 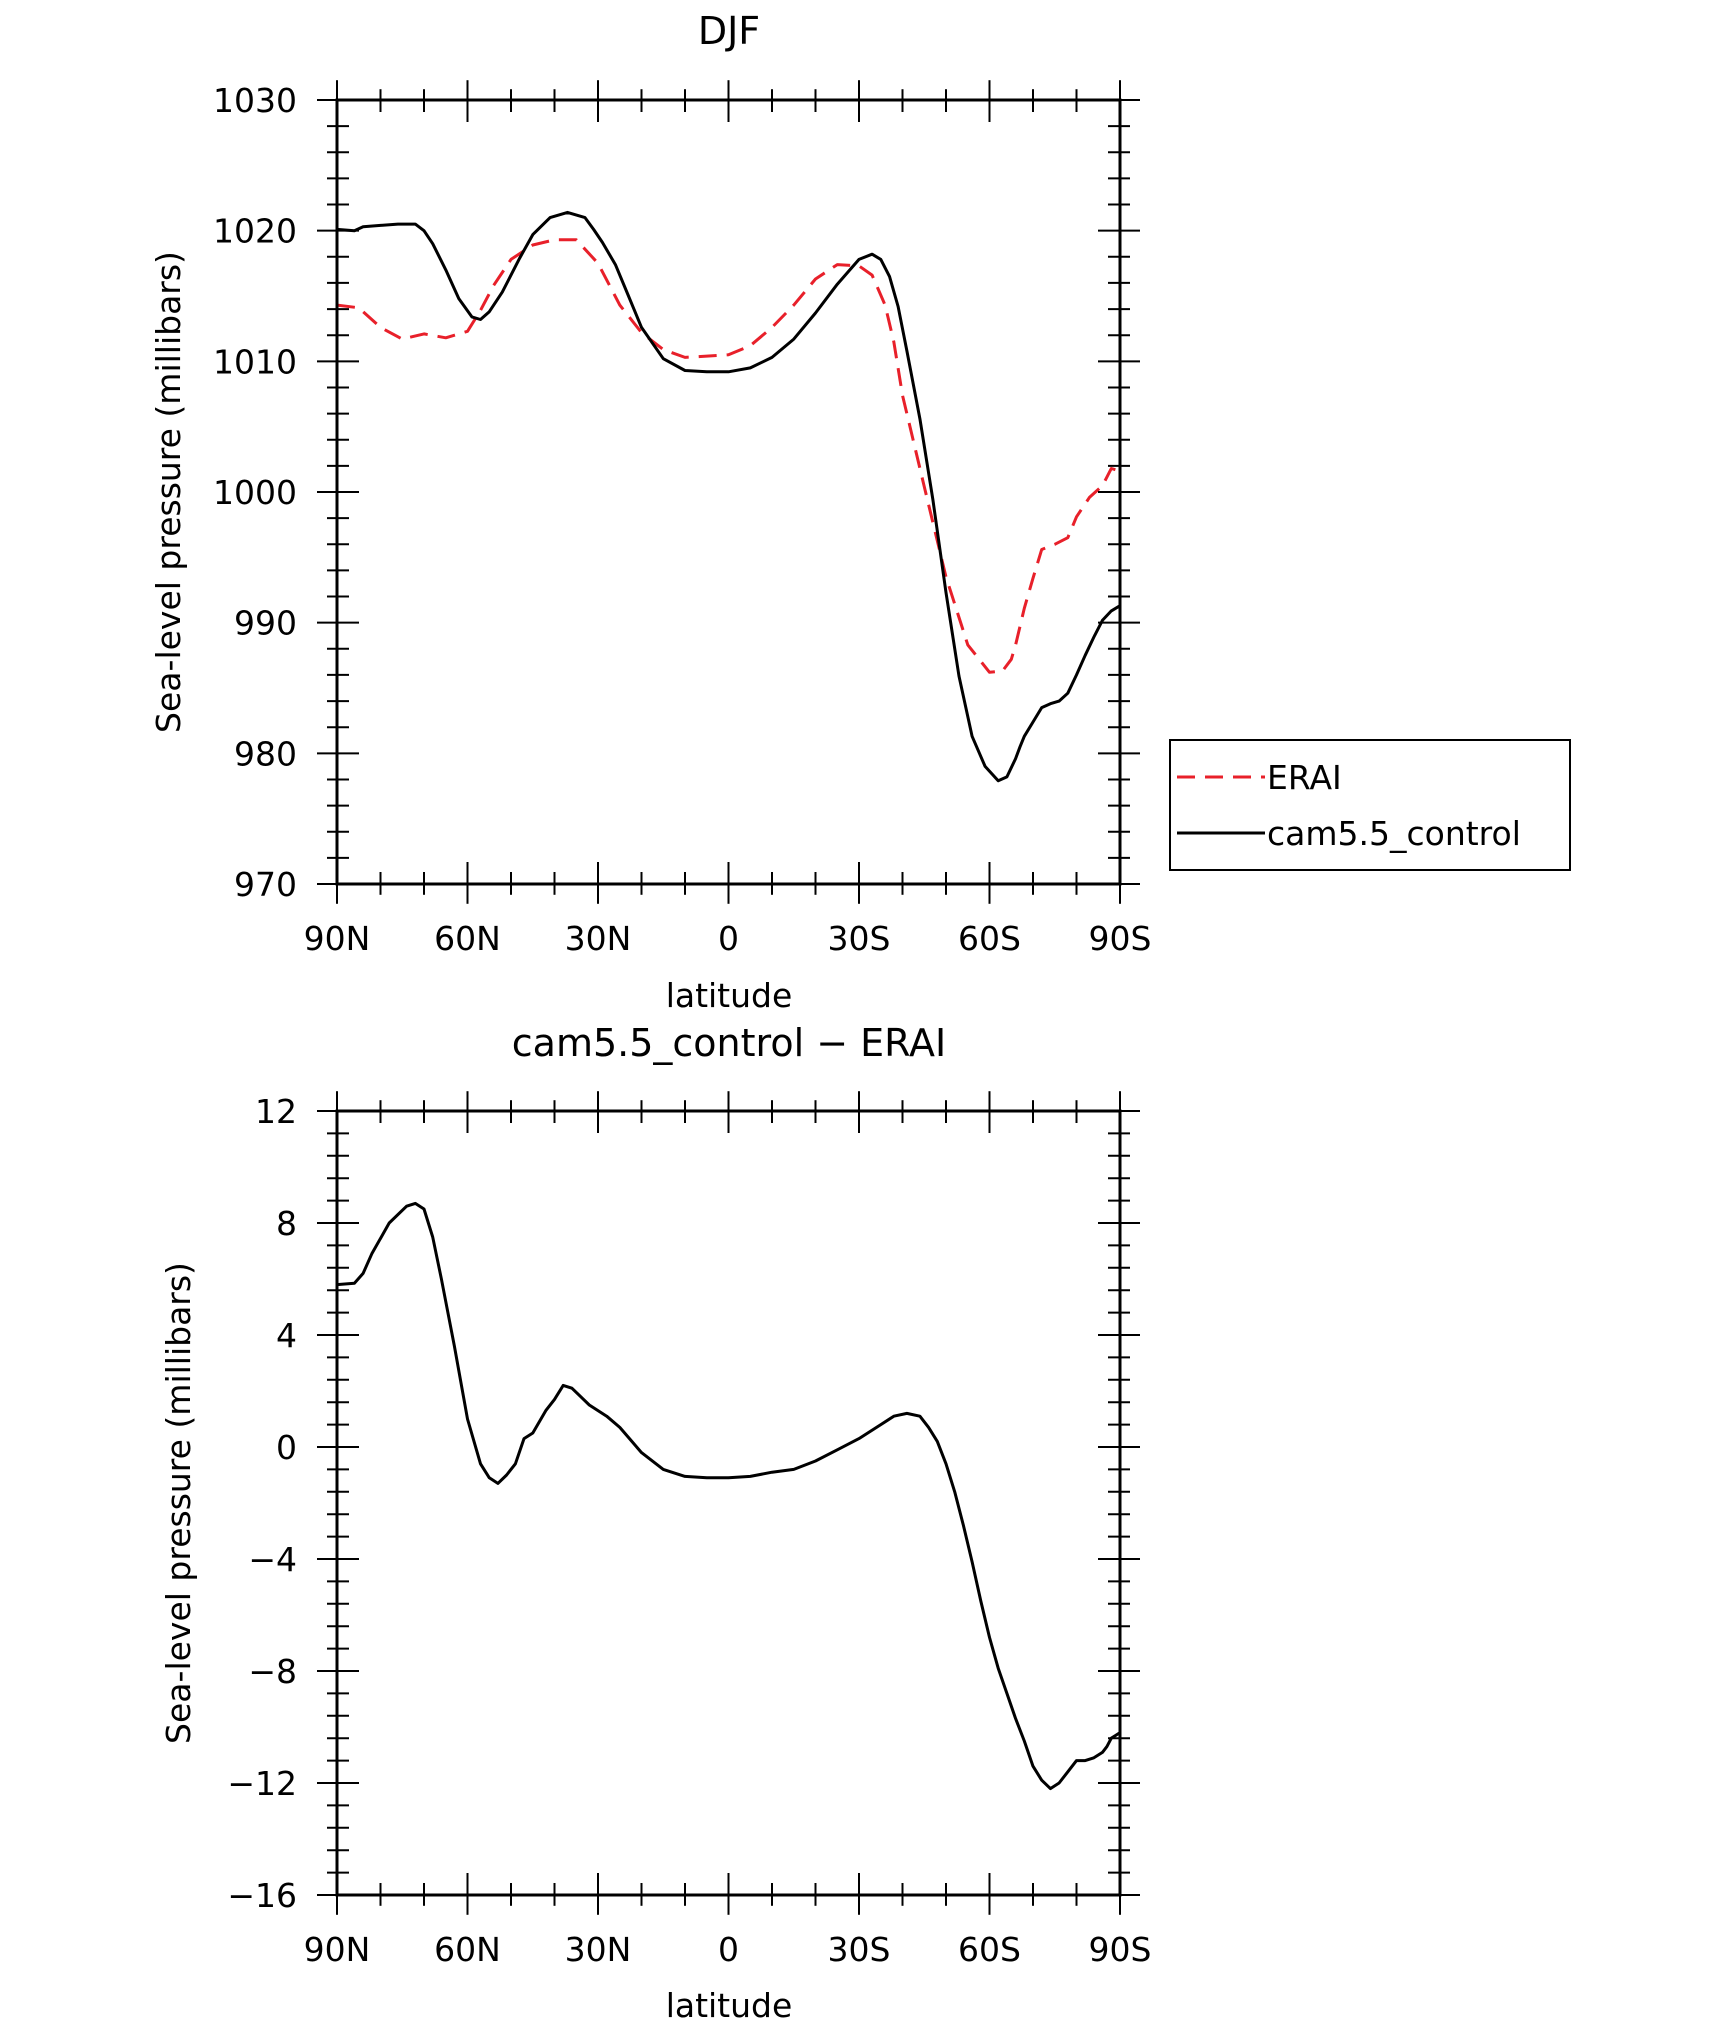 I want to click on y-tick-label: −8, so click(x=272, y=1671).